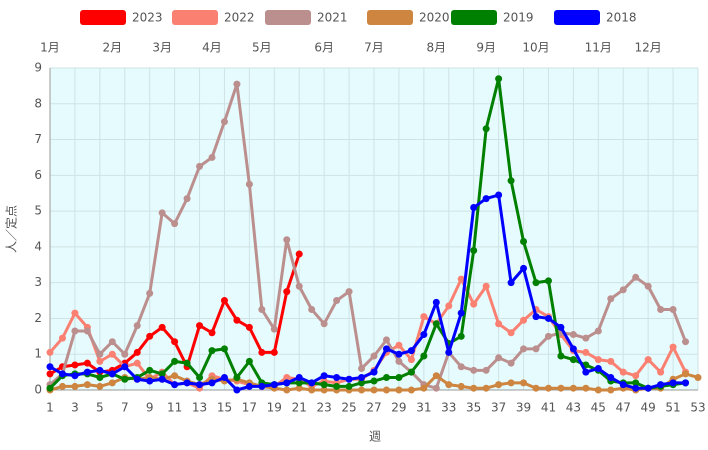  Describe the element at coordinates (434, 18) in the screenshot. I see `legend-label: 2020` at that location.